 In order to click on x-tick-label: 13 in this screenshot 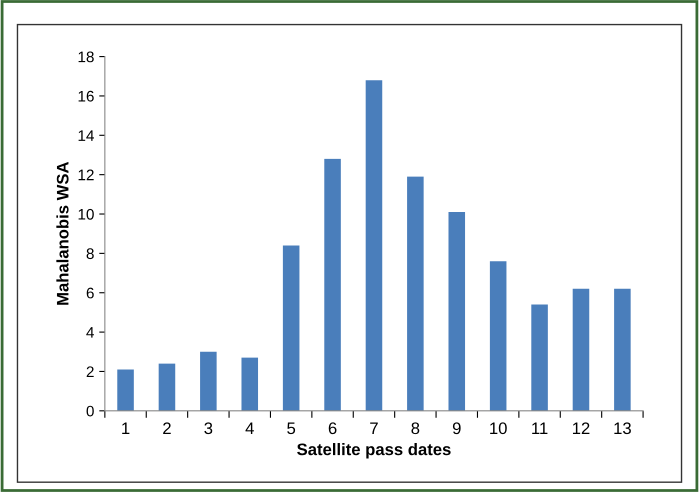, I will do `click(622, 428)`.